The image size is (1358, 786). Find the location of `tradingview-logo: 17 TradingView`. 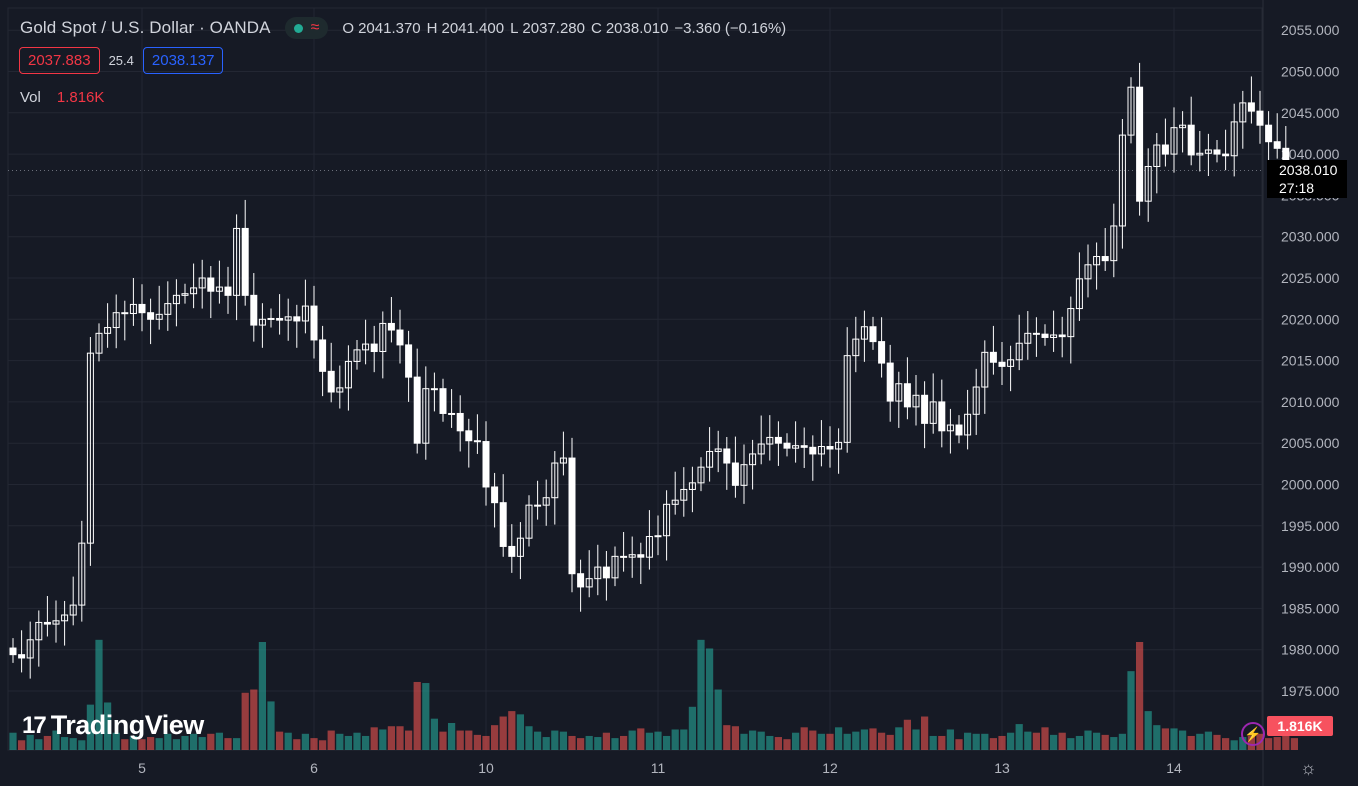

tradingview-logo: 17 TradingView is located at coordinates (113, 725).